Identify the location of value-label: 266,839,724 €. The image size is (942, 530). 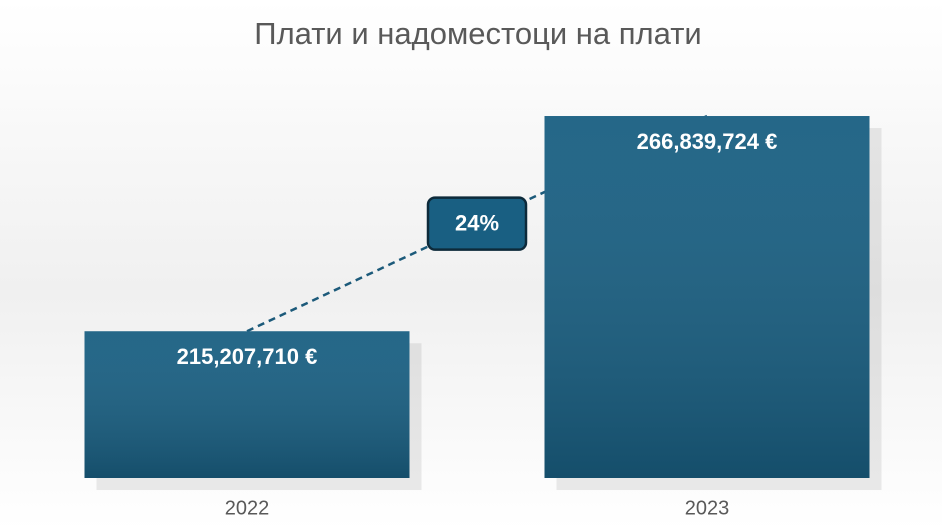
(707, 141).